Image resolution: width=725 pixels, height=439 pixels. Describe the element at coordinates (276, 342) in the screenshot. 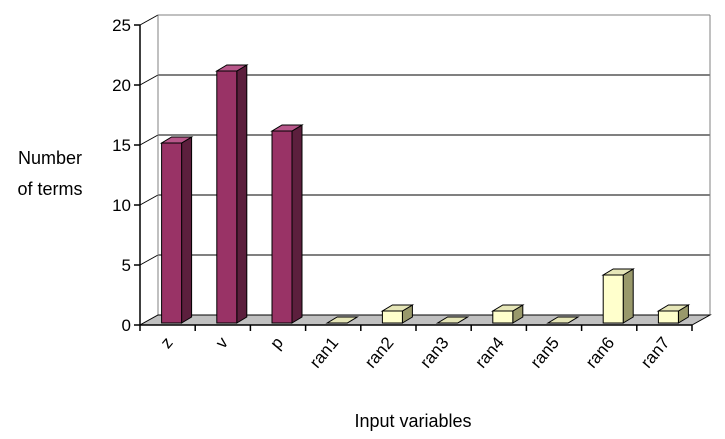

I see `x-tick-label-p: p` at that location.